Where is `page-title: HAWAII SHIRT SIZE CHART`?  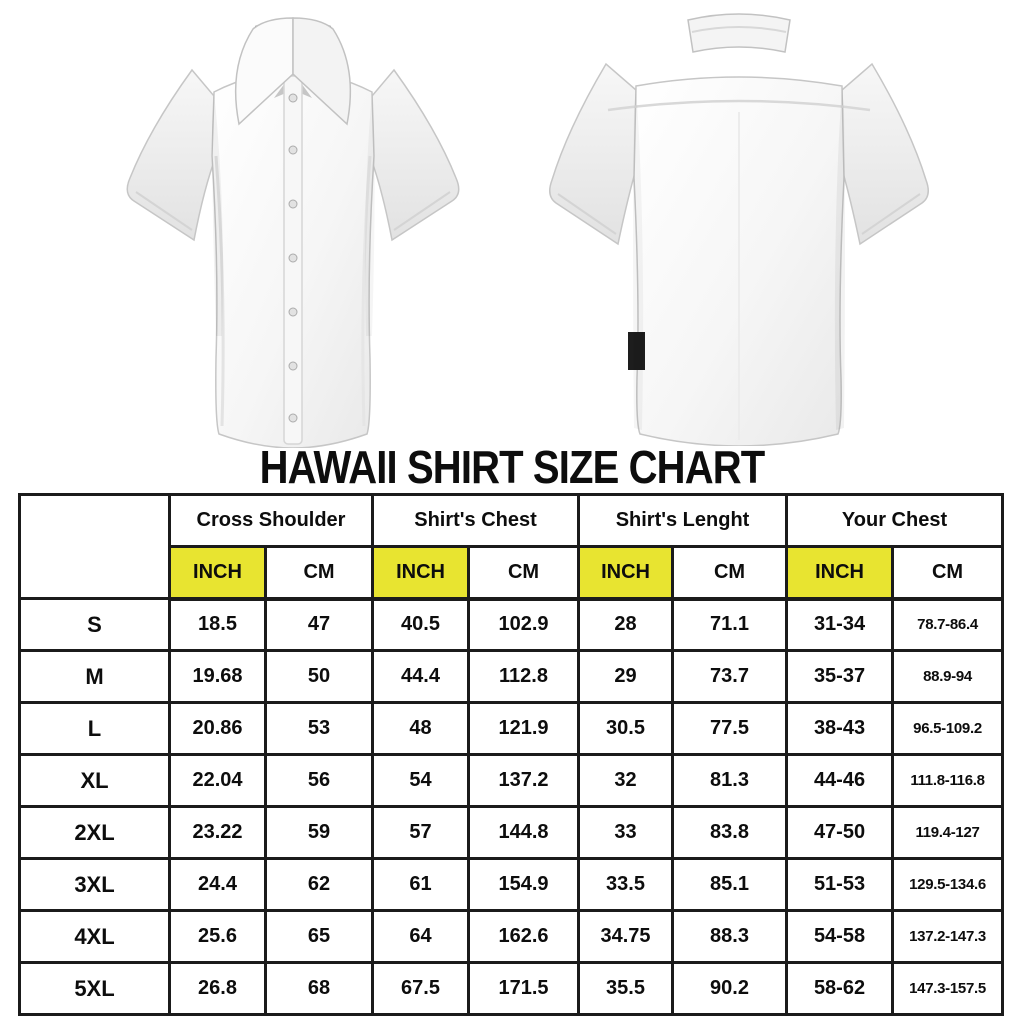 page-title: HAWAII SHIRT SIZE CHART is located at coordinates (512, 467).